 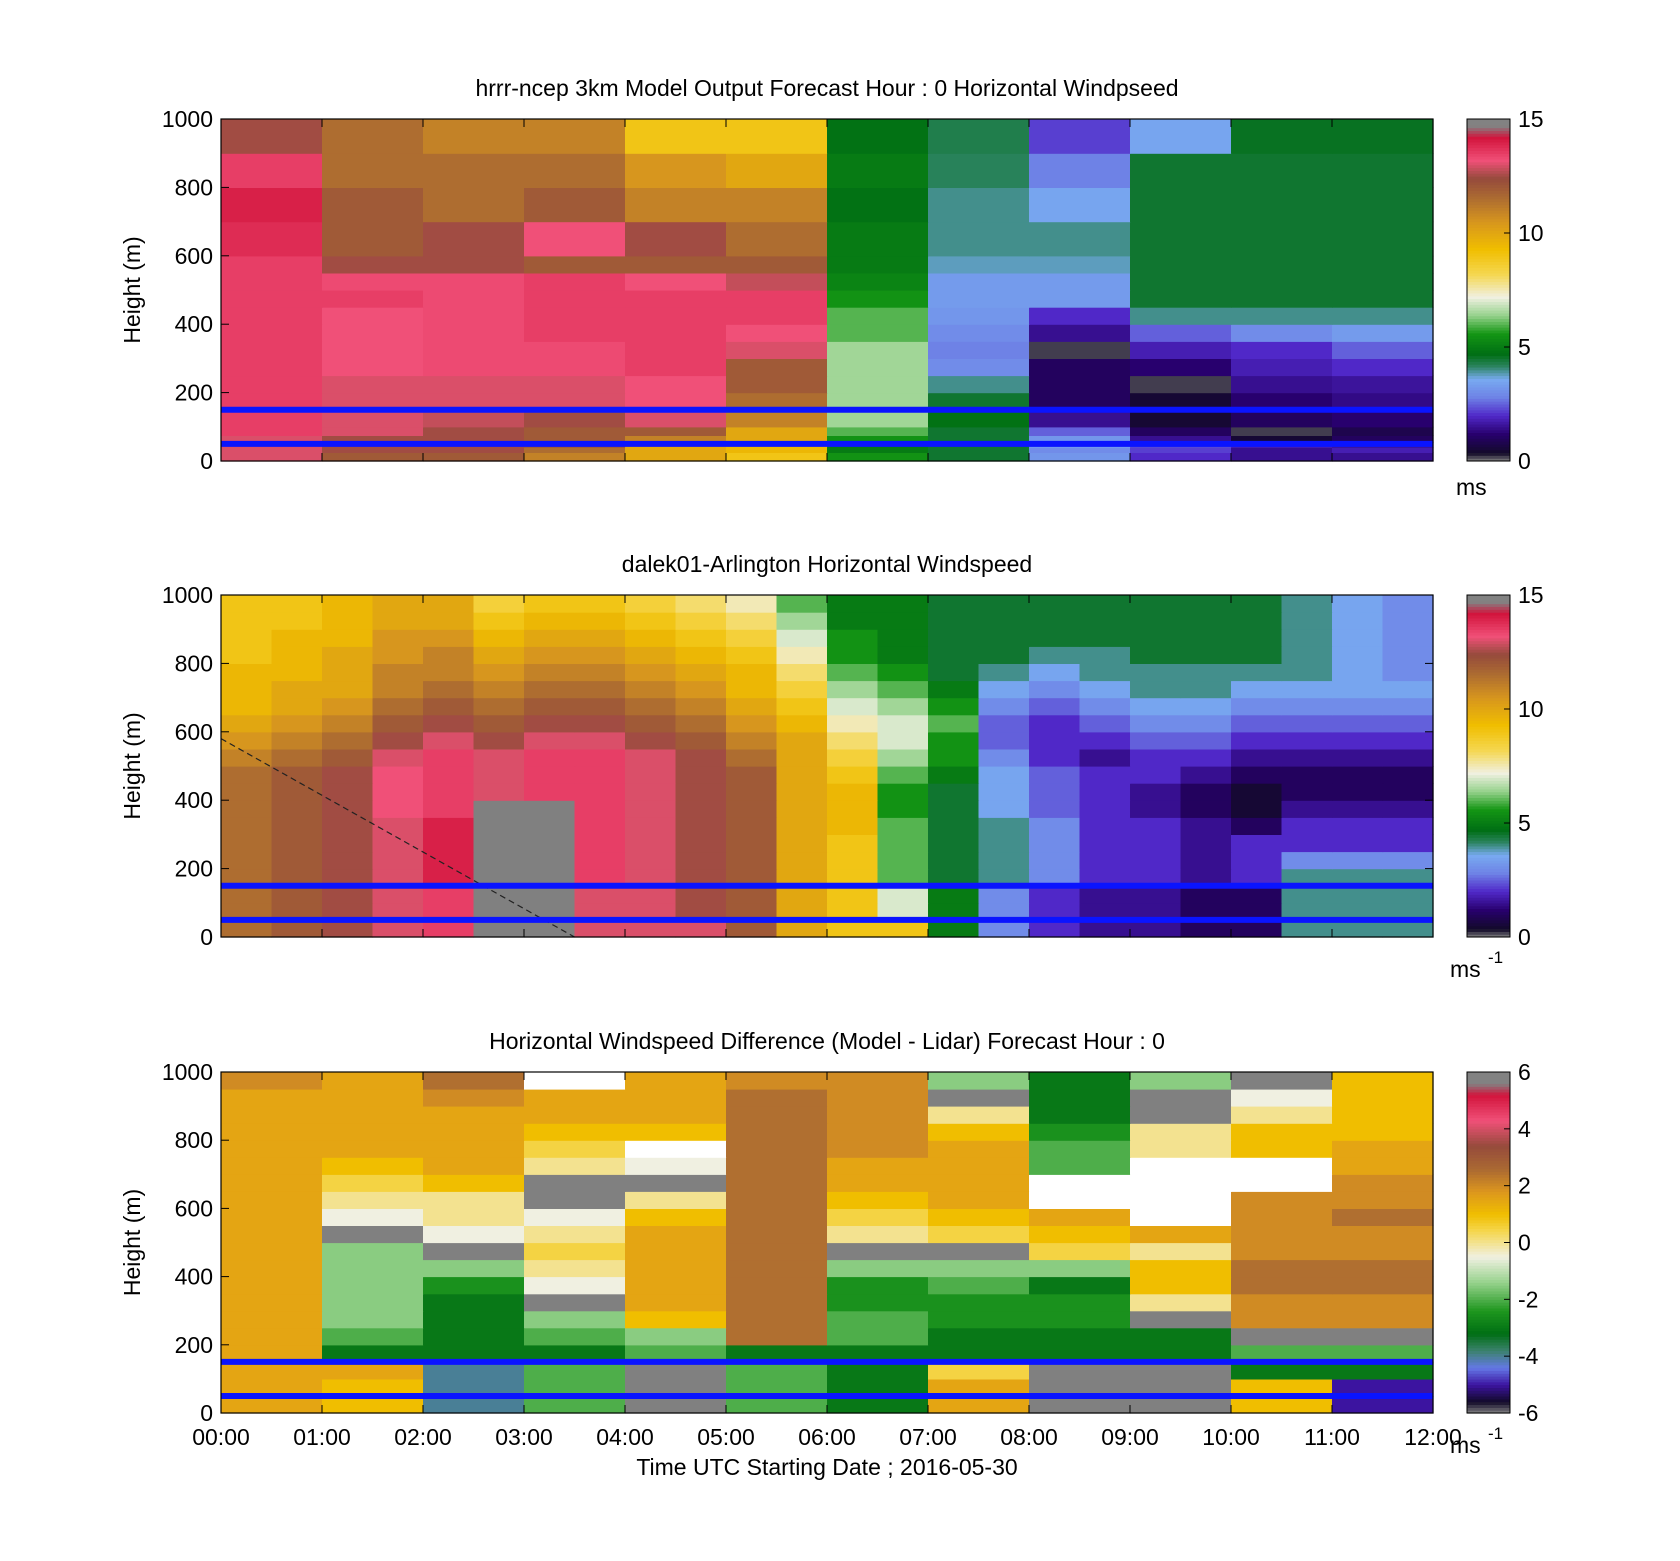 What do you see at coordinates (194, 800) in the screenshot?
I see `y-tick-label: 400` at bounding box center [194, 800].